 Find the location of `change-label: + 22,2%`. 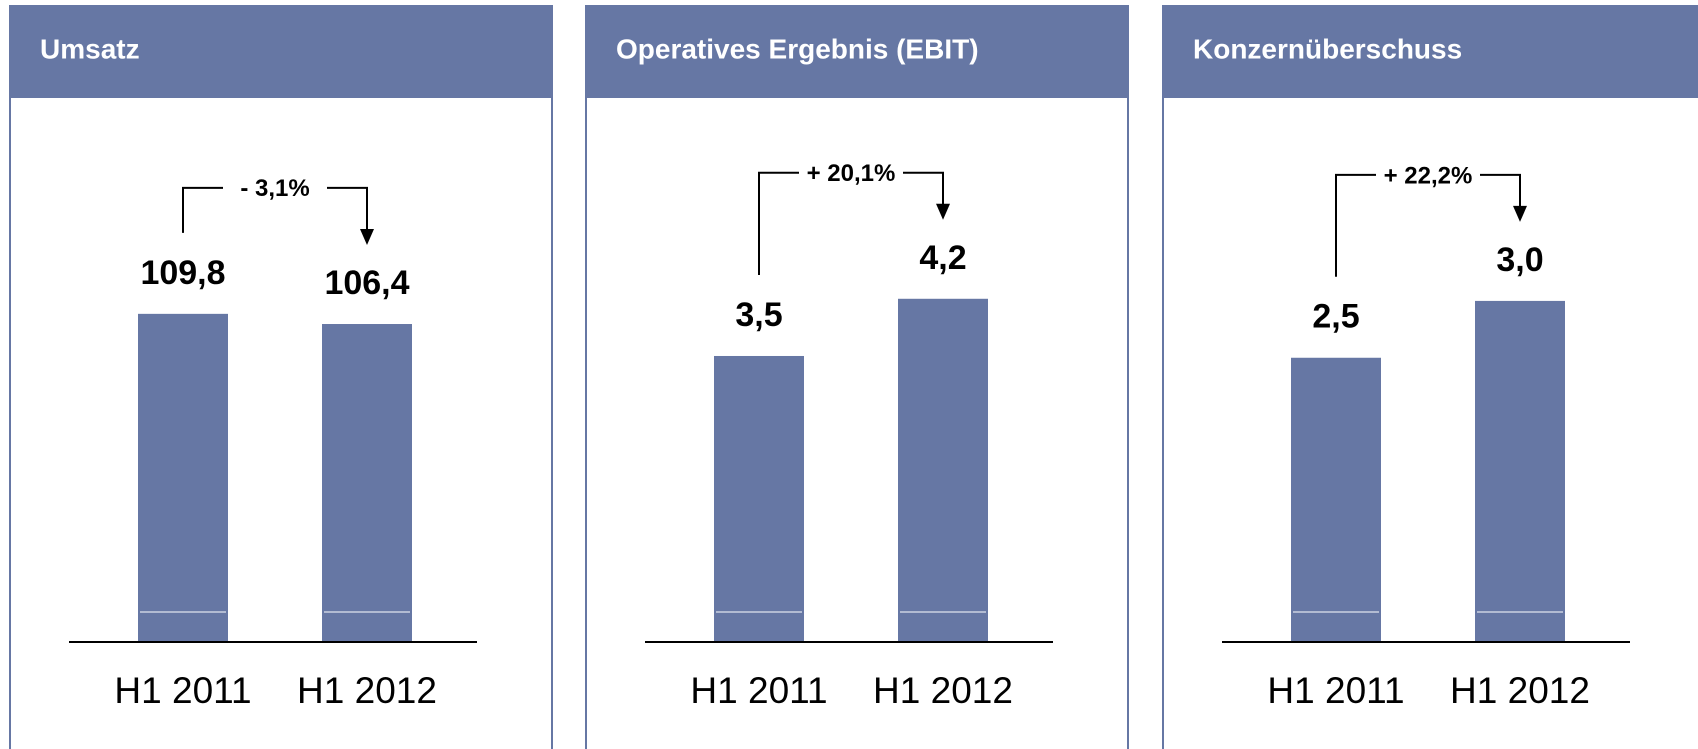

change-label: + 22,2% is located at coordinates (1428, 175).